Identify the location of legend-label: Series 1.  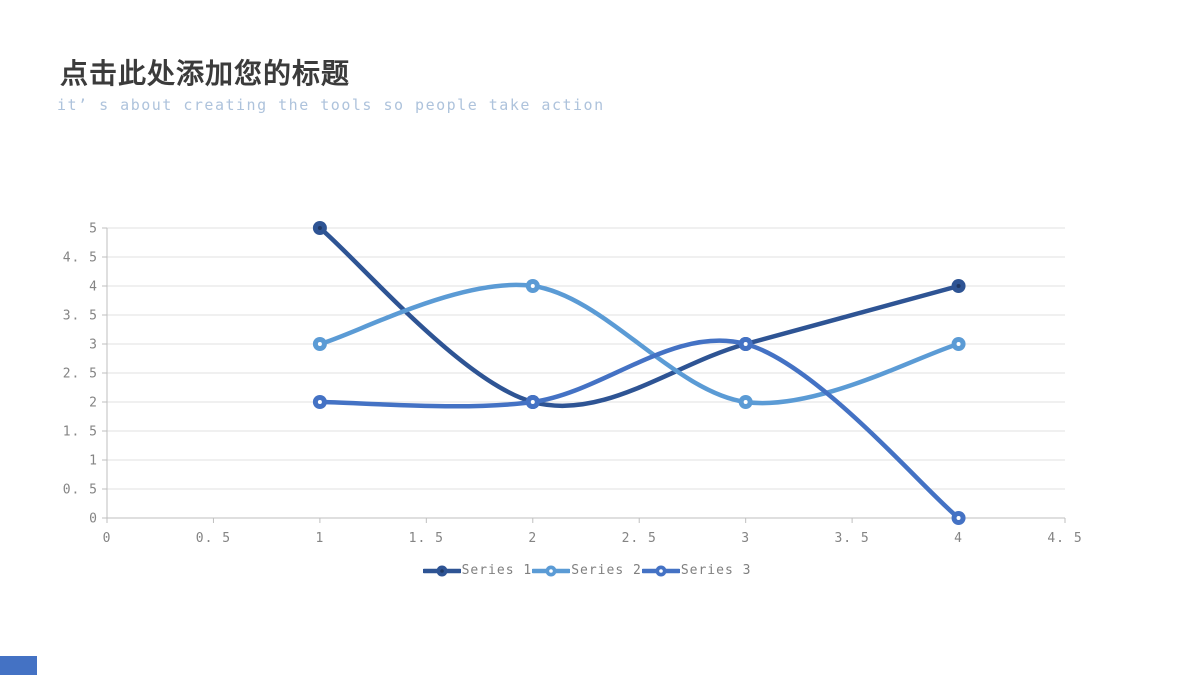
(497, 570).